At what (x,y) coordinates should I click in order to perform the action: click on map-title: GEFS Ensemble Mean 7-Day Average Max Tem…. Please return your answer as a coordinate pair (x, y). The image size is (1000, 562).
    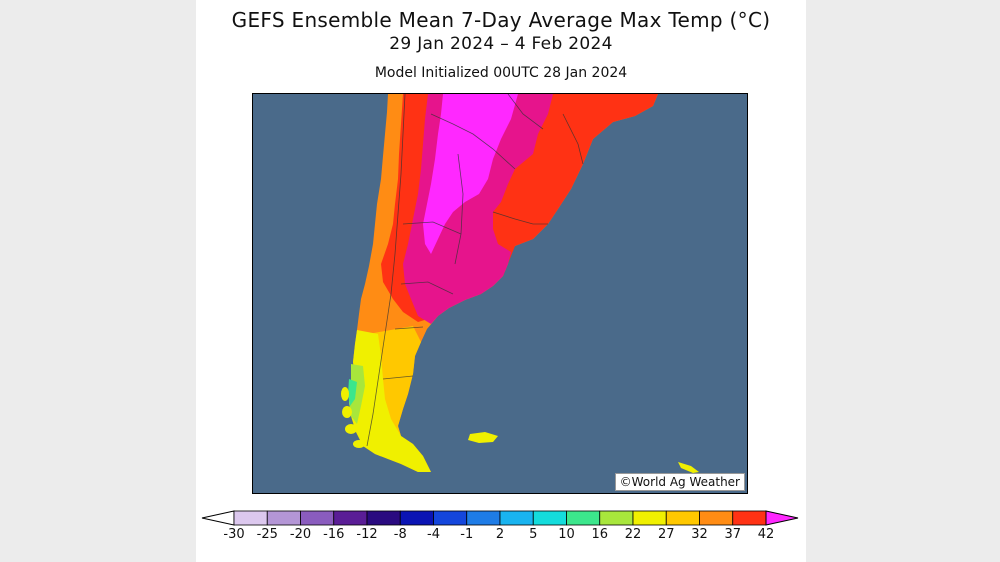
    Looking at the image, I should click on (501, 20).